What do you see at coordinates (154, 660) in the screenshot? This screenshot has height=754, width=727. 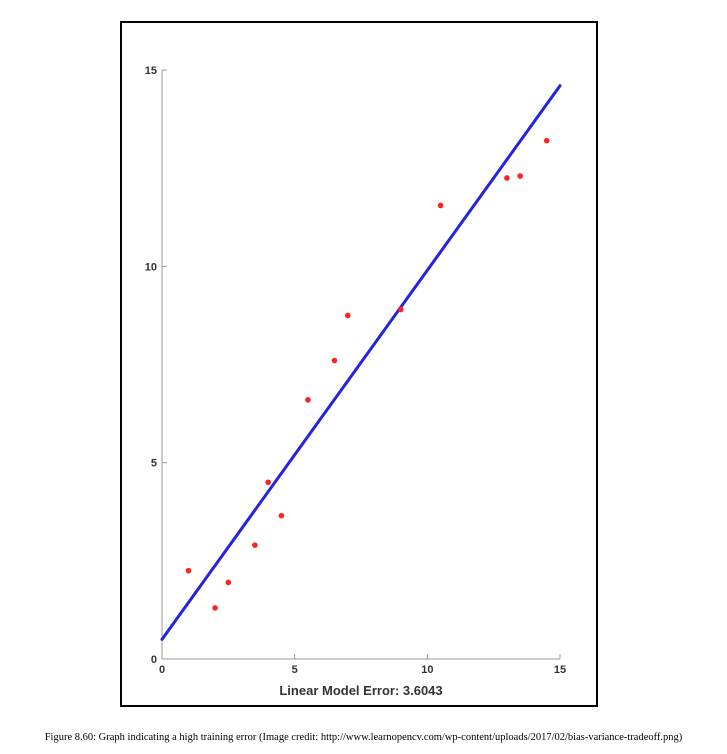 I see `y-tick-label: 0` at bounding box center [154, 660].